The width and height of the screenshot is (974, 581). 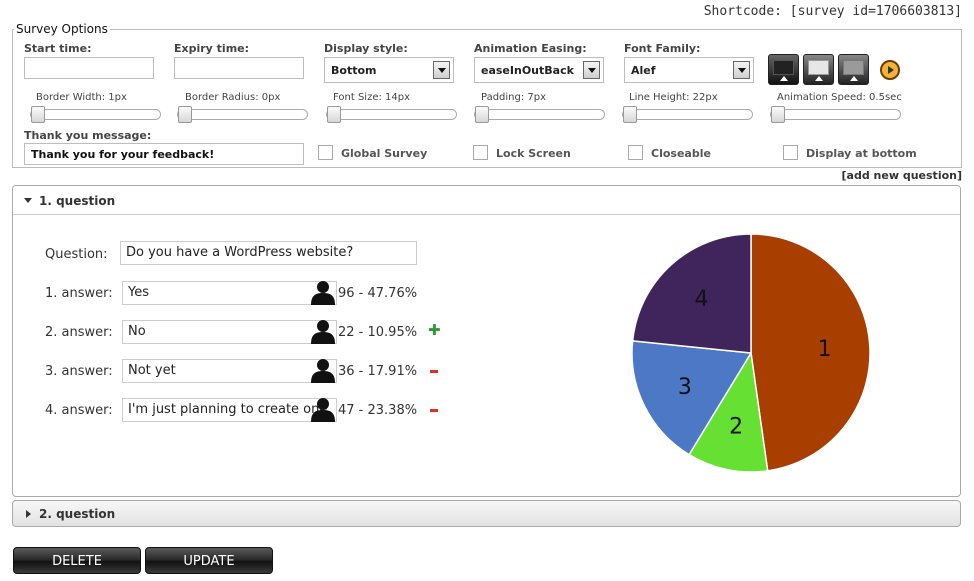 I want to click on question-2-header: 2. question, so click(x=486, y=513).